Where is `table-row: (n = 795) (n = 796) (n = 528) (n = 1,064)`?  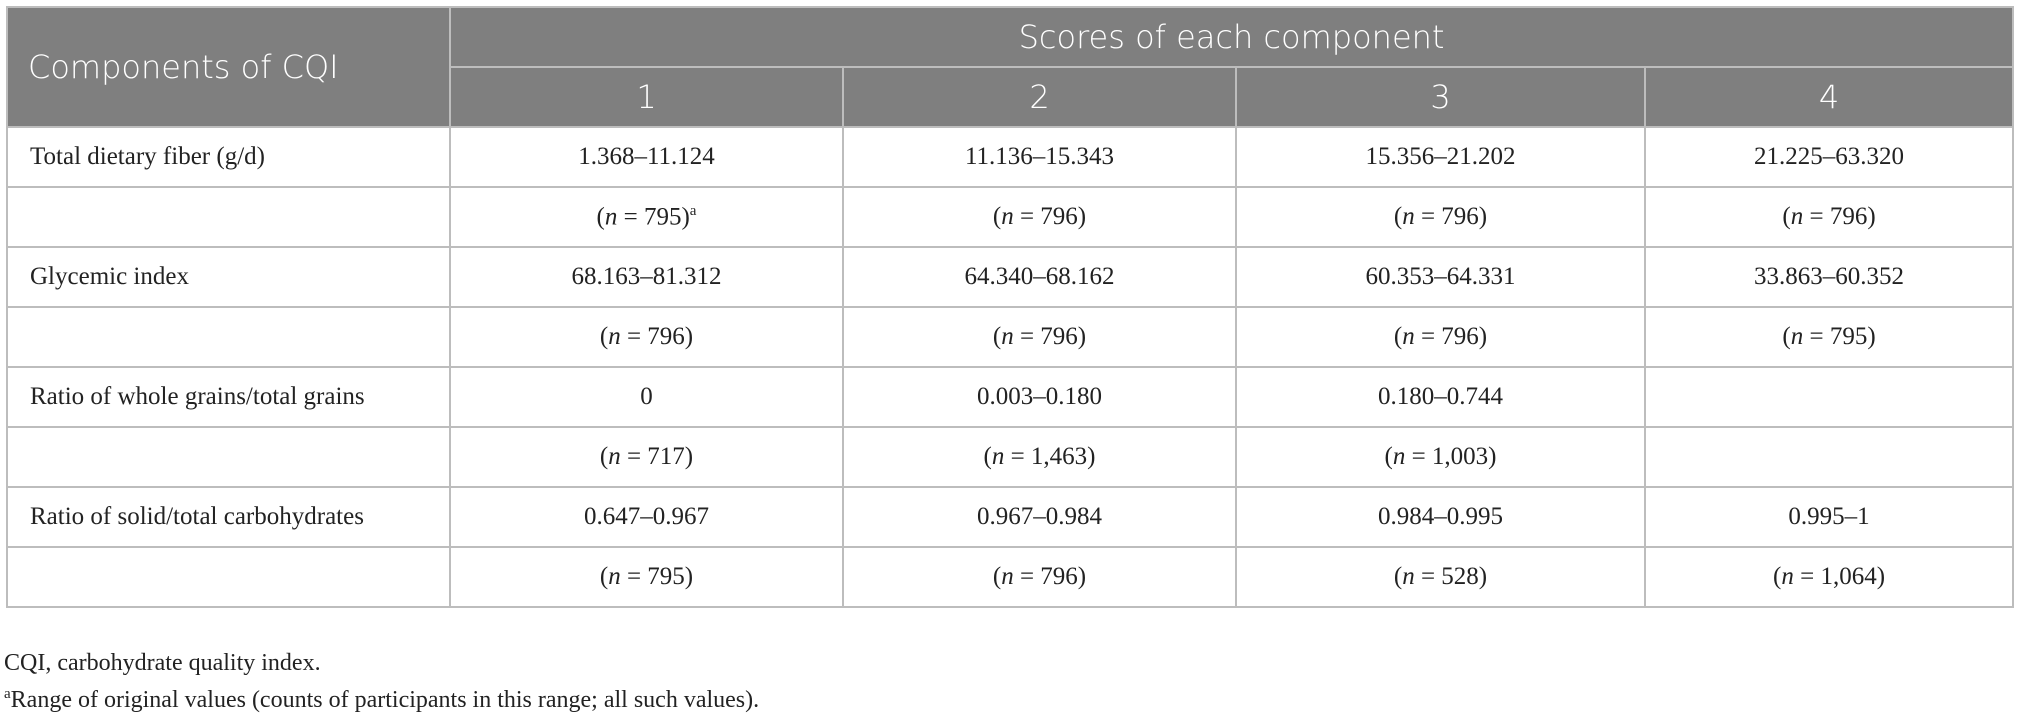
table-row: (n = 795) (n = 796) (n = 528) (n = 1,064) is located at coordinates (1010, 577).